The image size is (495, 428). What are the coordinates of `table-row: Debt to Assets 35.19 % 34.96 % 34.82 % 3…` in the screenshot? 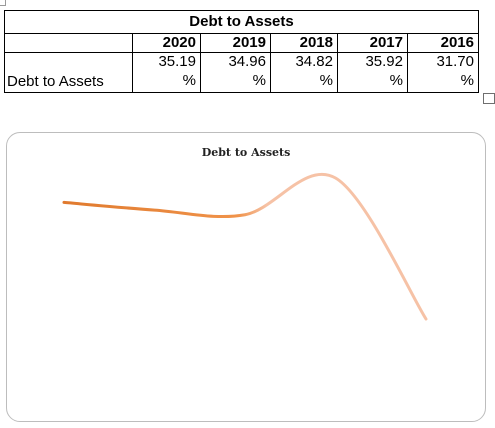 It's located at (241, 72).